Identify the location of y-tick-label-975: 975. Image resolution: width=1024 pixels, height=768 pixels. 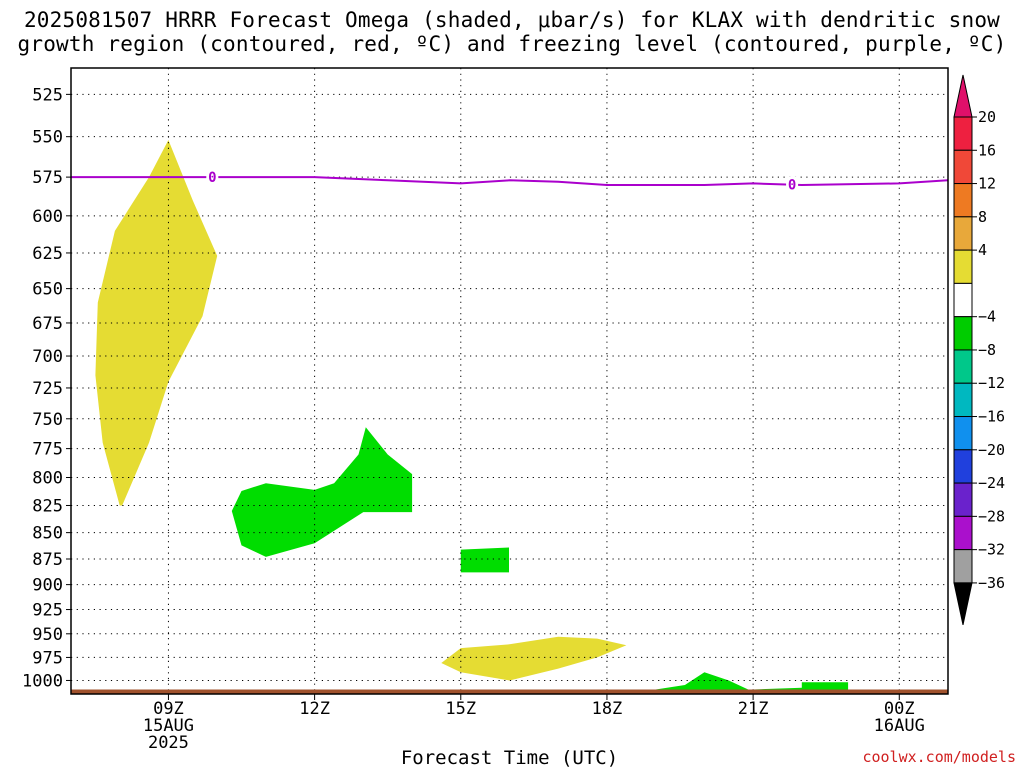
(47, 658).